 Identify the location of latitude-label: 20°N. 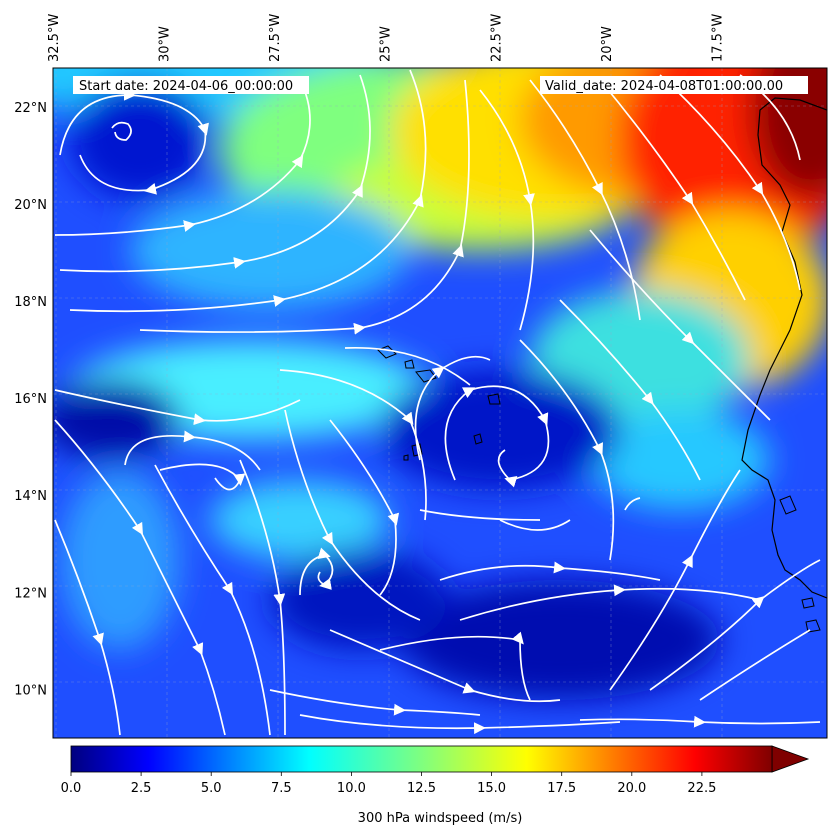
(30, 205).